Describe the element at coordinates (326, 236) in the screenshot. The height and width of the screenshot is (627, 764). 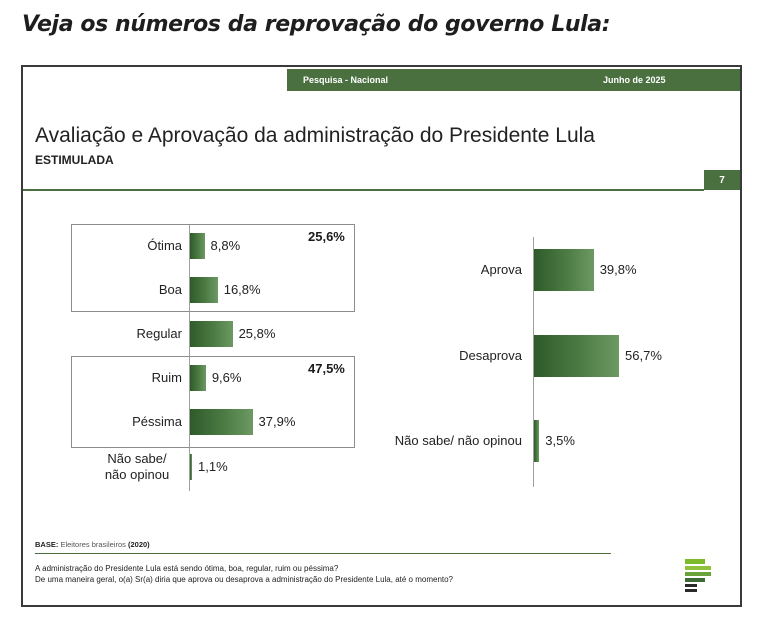
I see `positive-group-total: 25,6%` at that location.